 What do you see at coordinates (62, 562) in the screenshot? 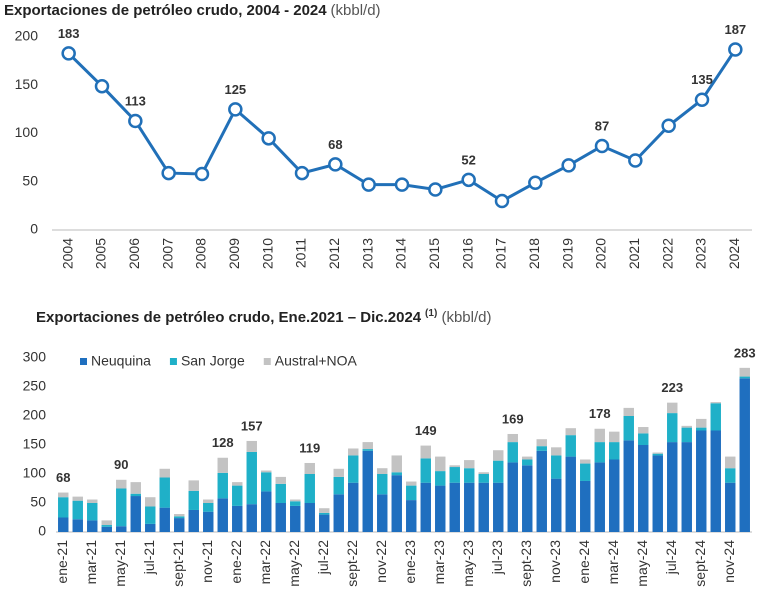
I see `x-tick-label: ene-21` at bounding box center [62, 562].